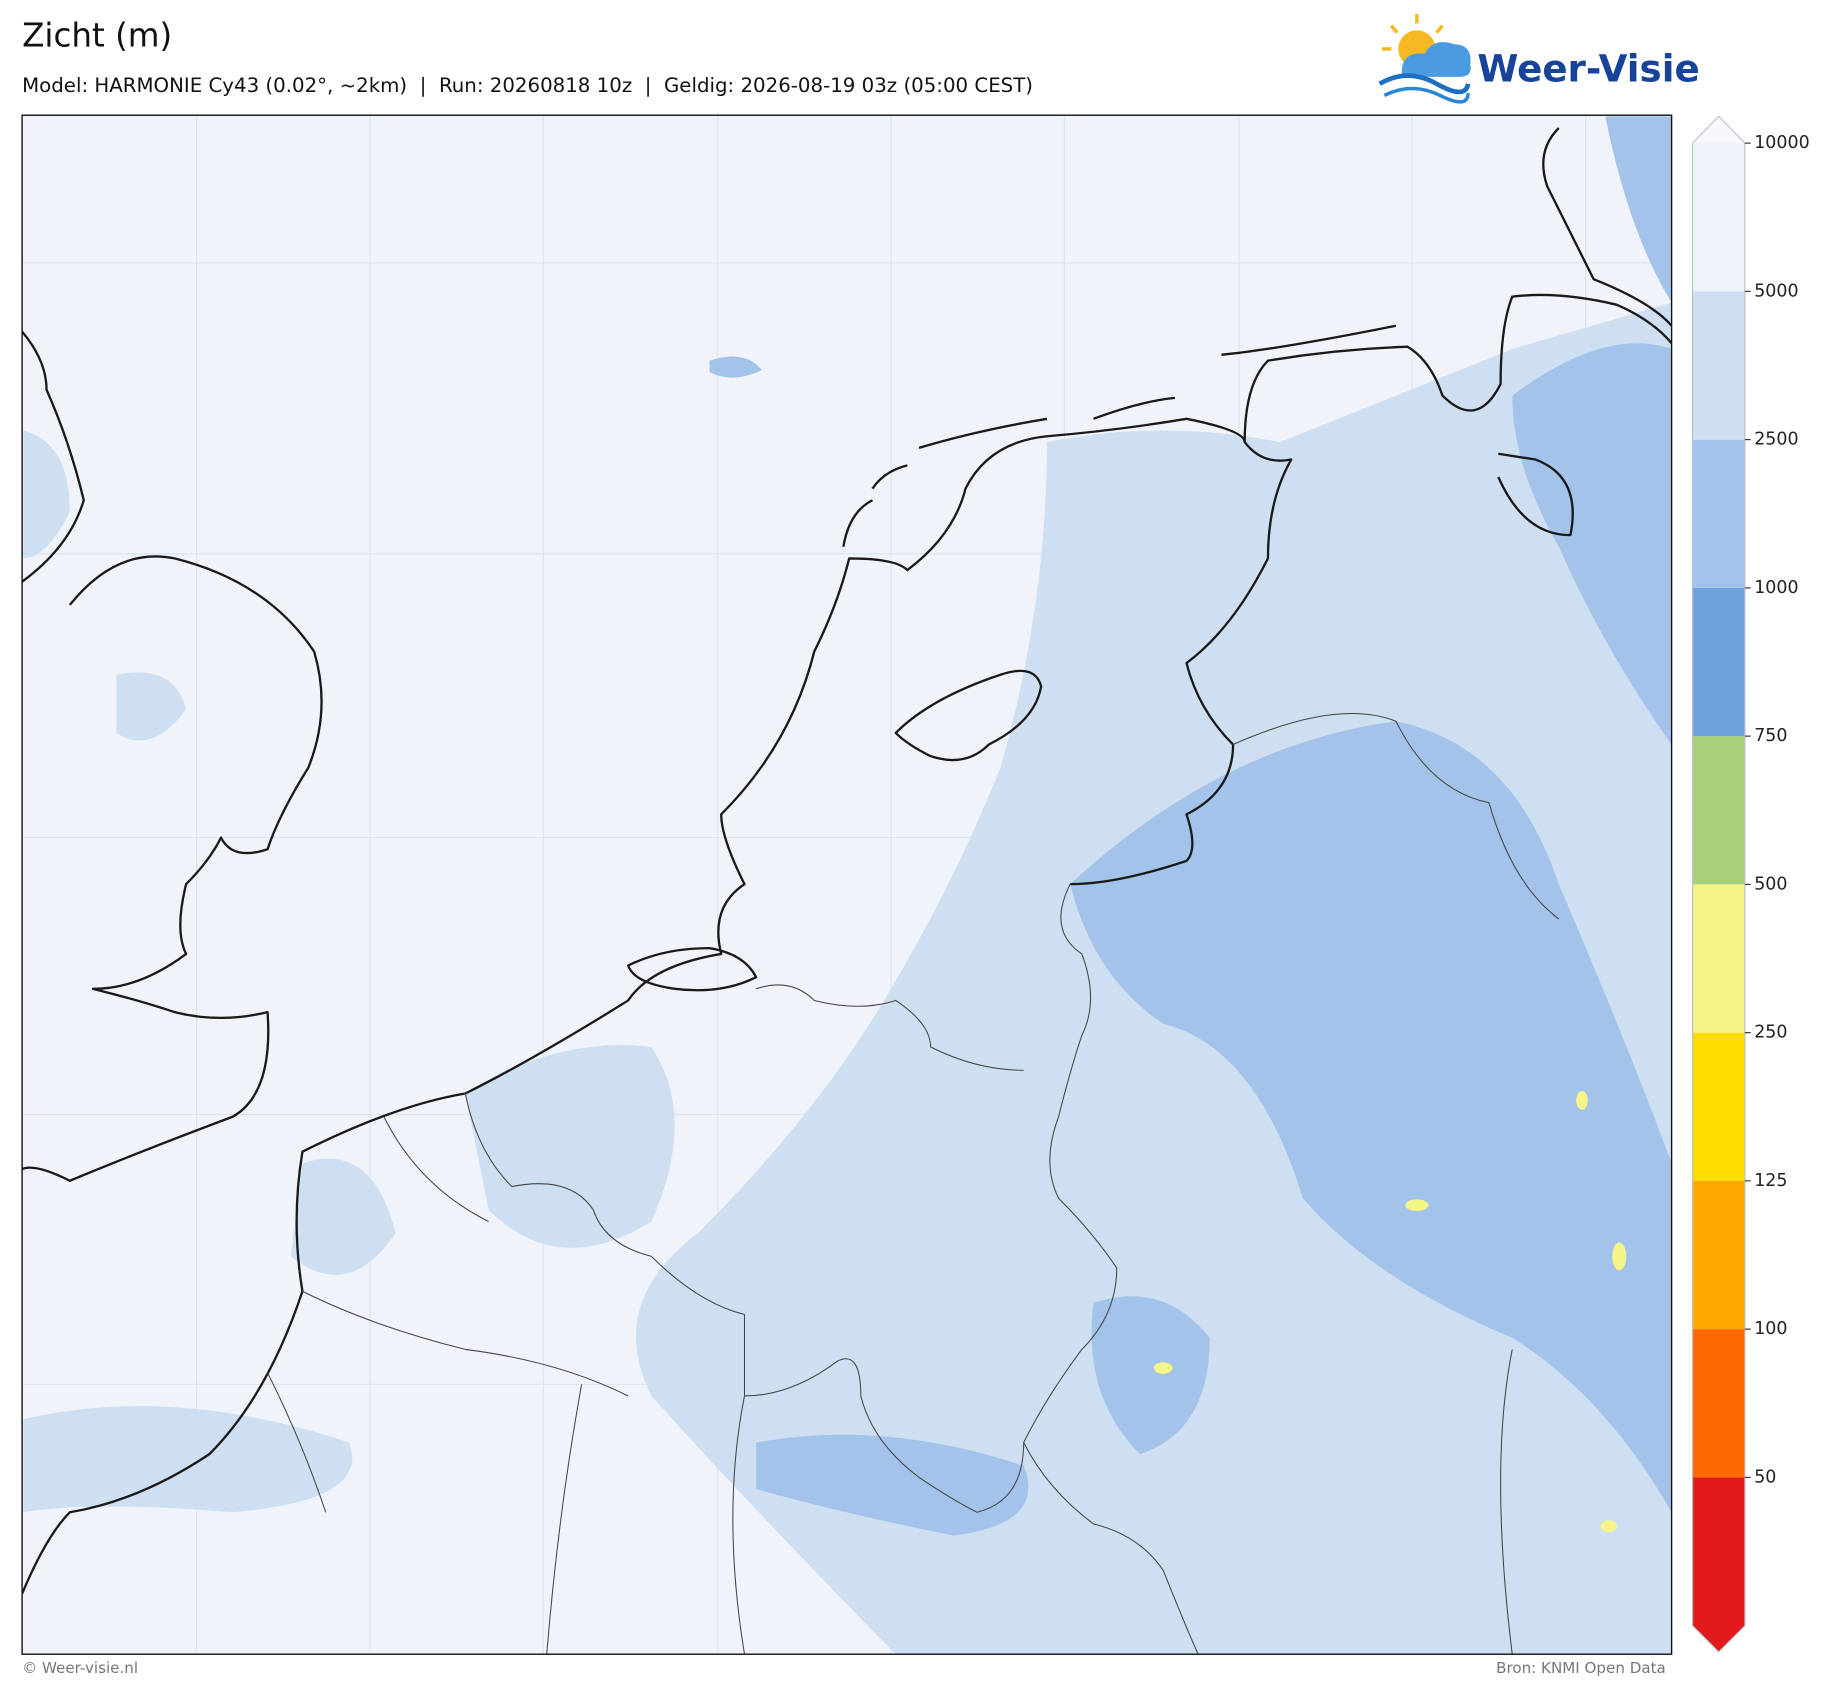  Describe the element at coordinates (97, 36) in the screenshot. I see `title: Zicht (m)` at that location.